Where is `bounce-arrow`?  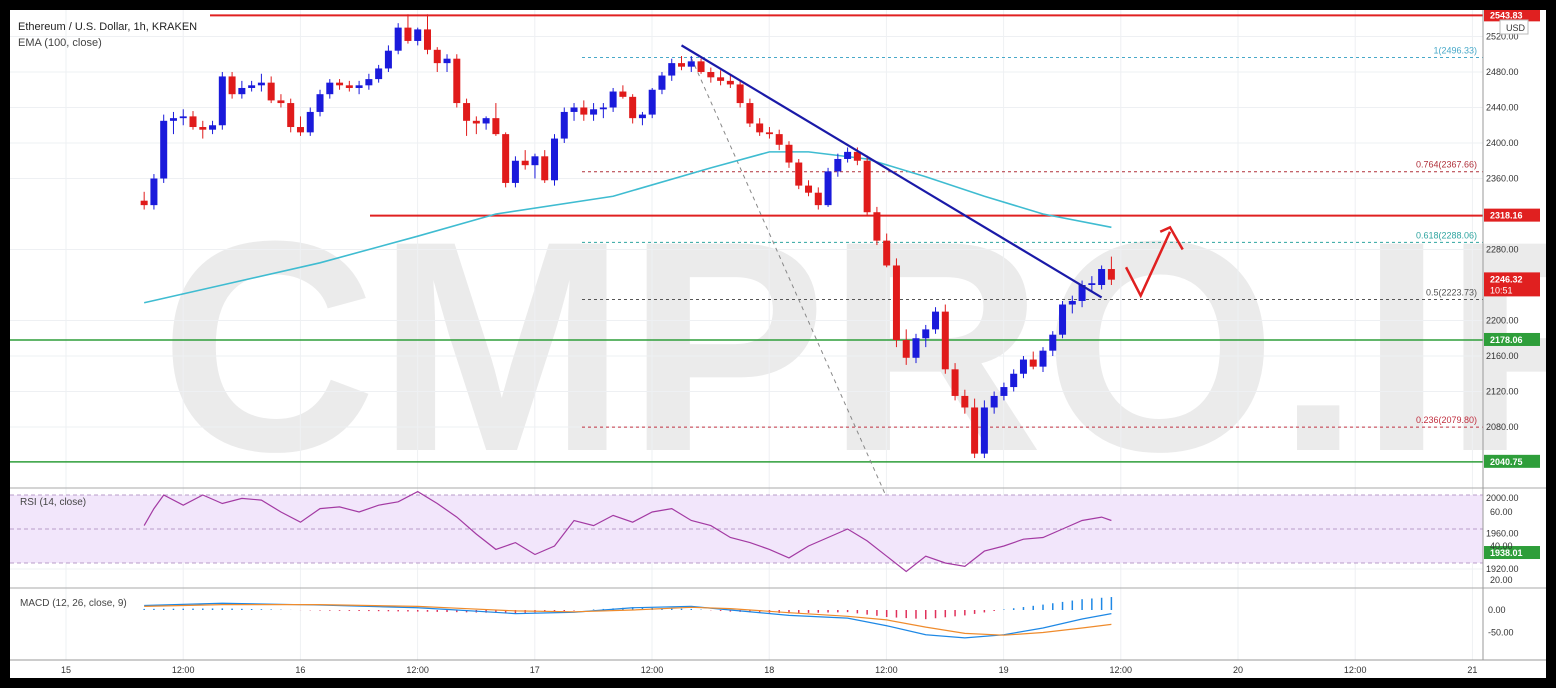 bounce-arrow is located at coordinates (1148, 265).